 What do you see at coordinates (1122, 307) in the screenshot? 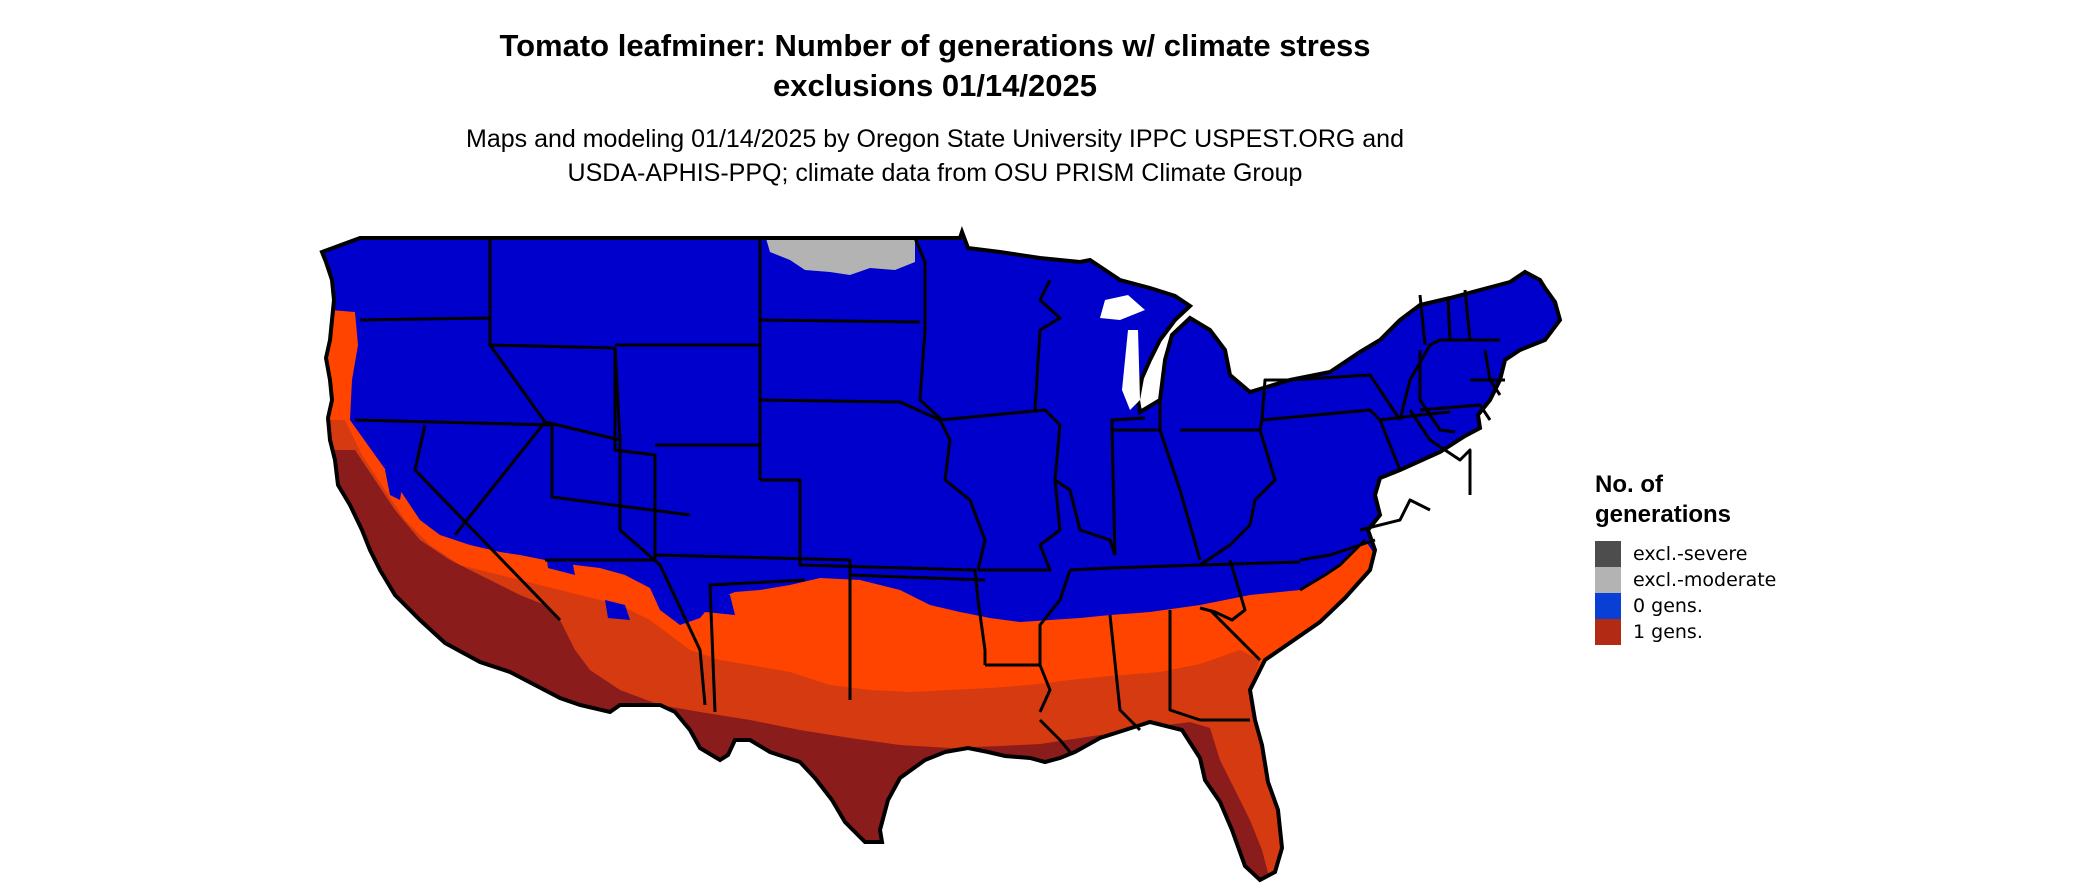
I see `lake-superior` at bounding box center [1122, 307].